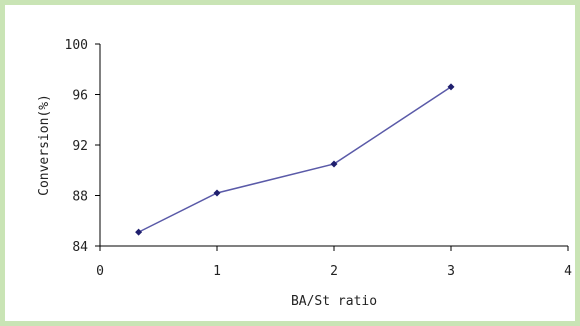  Describe the element at coordinates (451, 271) in the screenshot. I see `x-tick-label: 3` at that location.